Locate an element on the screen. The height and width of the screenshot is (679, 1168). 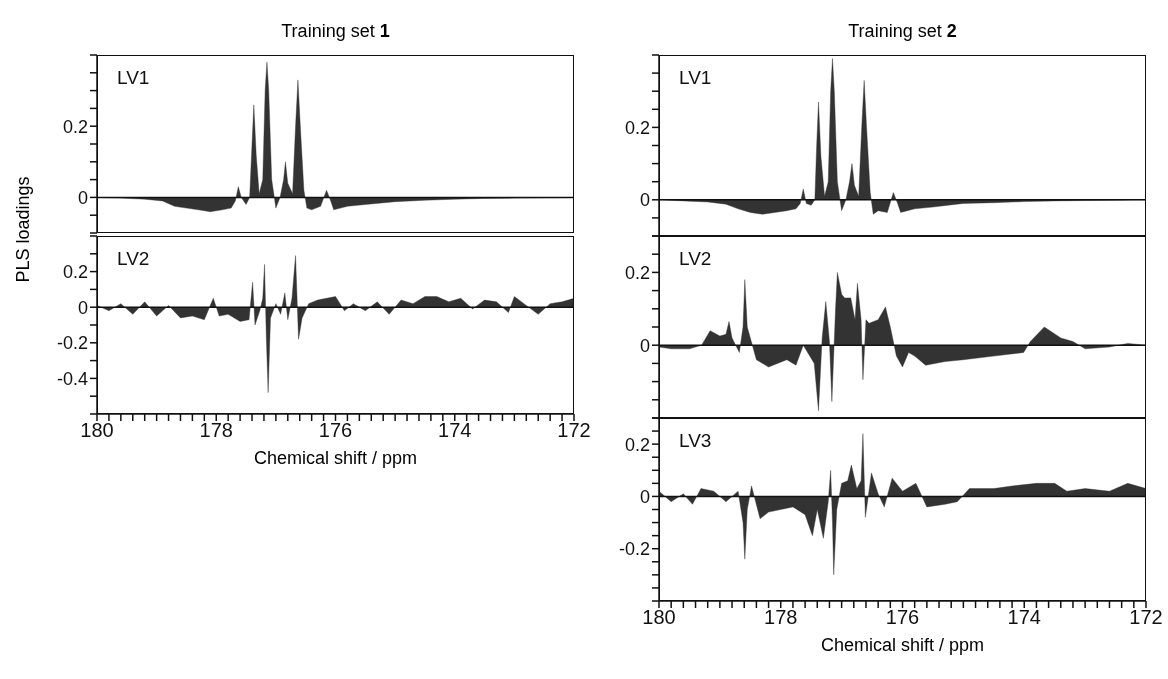
y-tick-label: -0.4 is located at coordinates (72, 378).